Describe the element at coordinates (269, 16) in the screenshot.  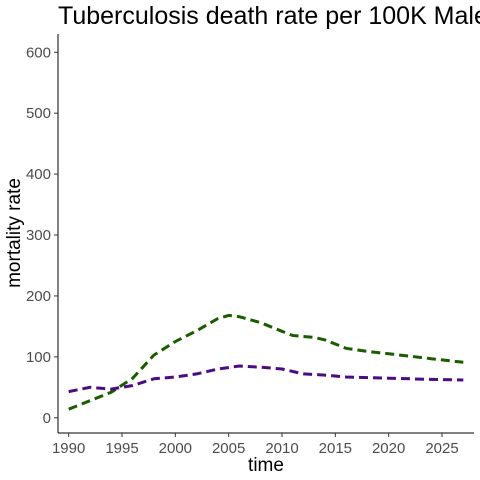
I see `chart-title: Tuberculosis death rate per 100K Males` at that location.